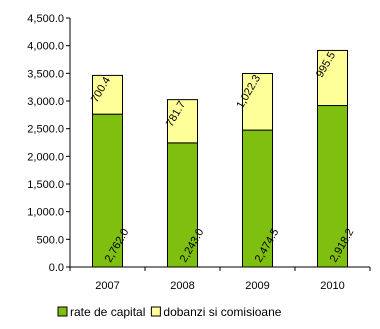  Describe the element at coordinates (45, 102) in the screenshot. I see `y-tick-label: 3,000.0` at that location.